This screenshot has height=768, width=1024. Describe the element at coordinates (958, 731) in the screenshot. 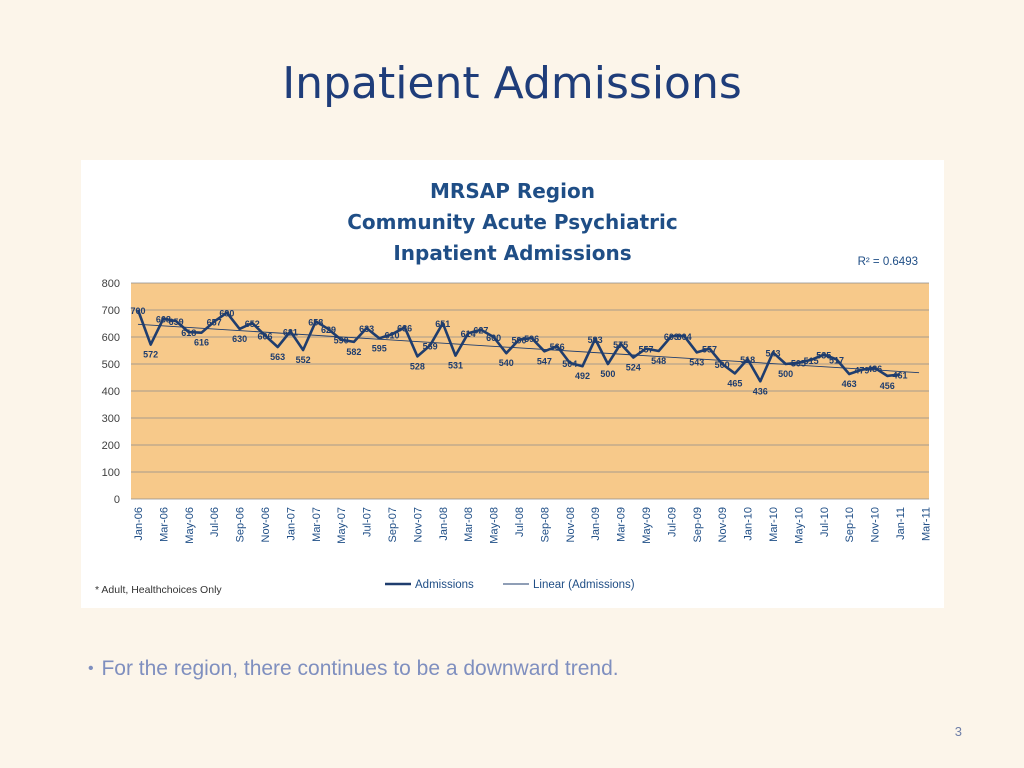

I see `page-number: 3` at that location.